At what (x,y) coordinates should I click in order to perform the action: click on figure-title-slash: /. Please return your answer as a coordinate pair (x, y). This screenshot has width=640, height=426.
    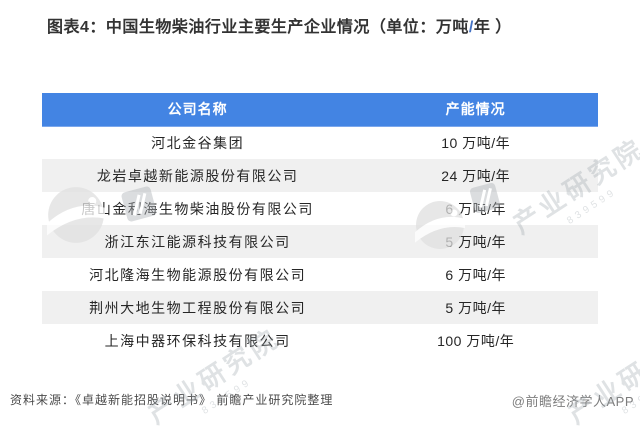
    Looking at the image, I should click on (471, 27).